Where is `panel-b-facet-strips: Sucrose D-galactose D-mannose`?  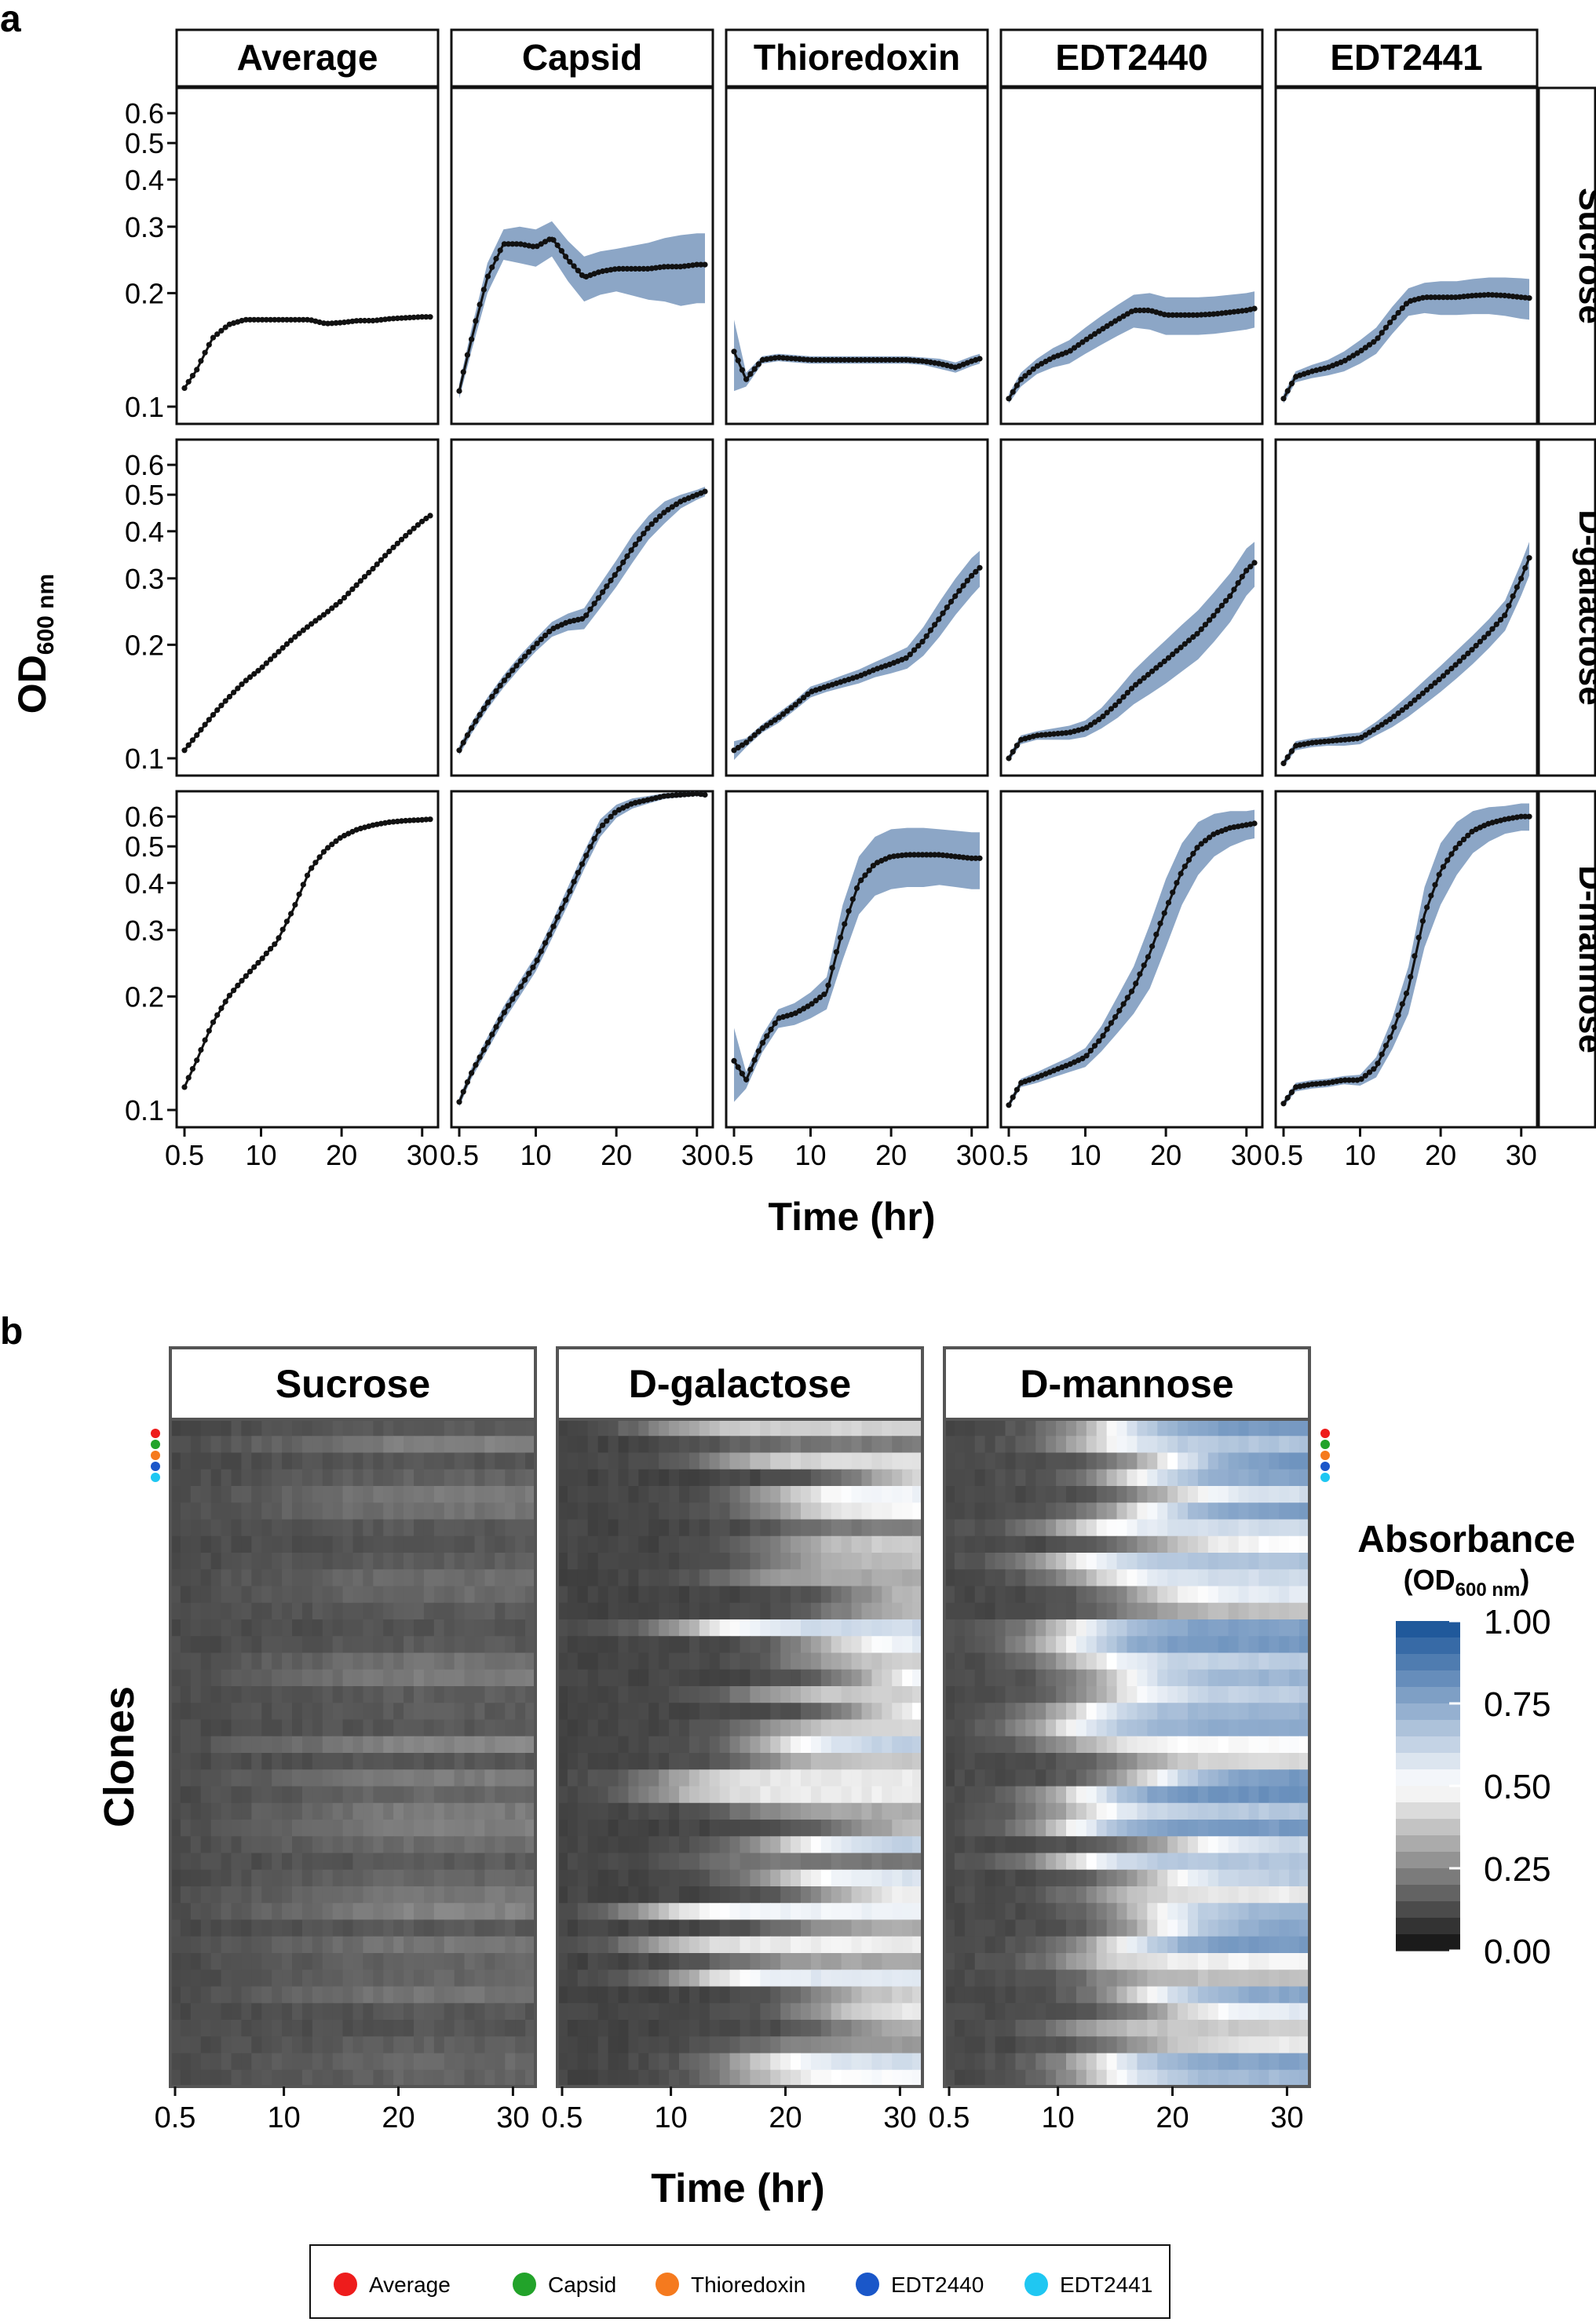 panel-b-facet-strips: Sucrose D-galactose D-mannose is located at coordinates (740, 1384).